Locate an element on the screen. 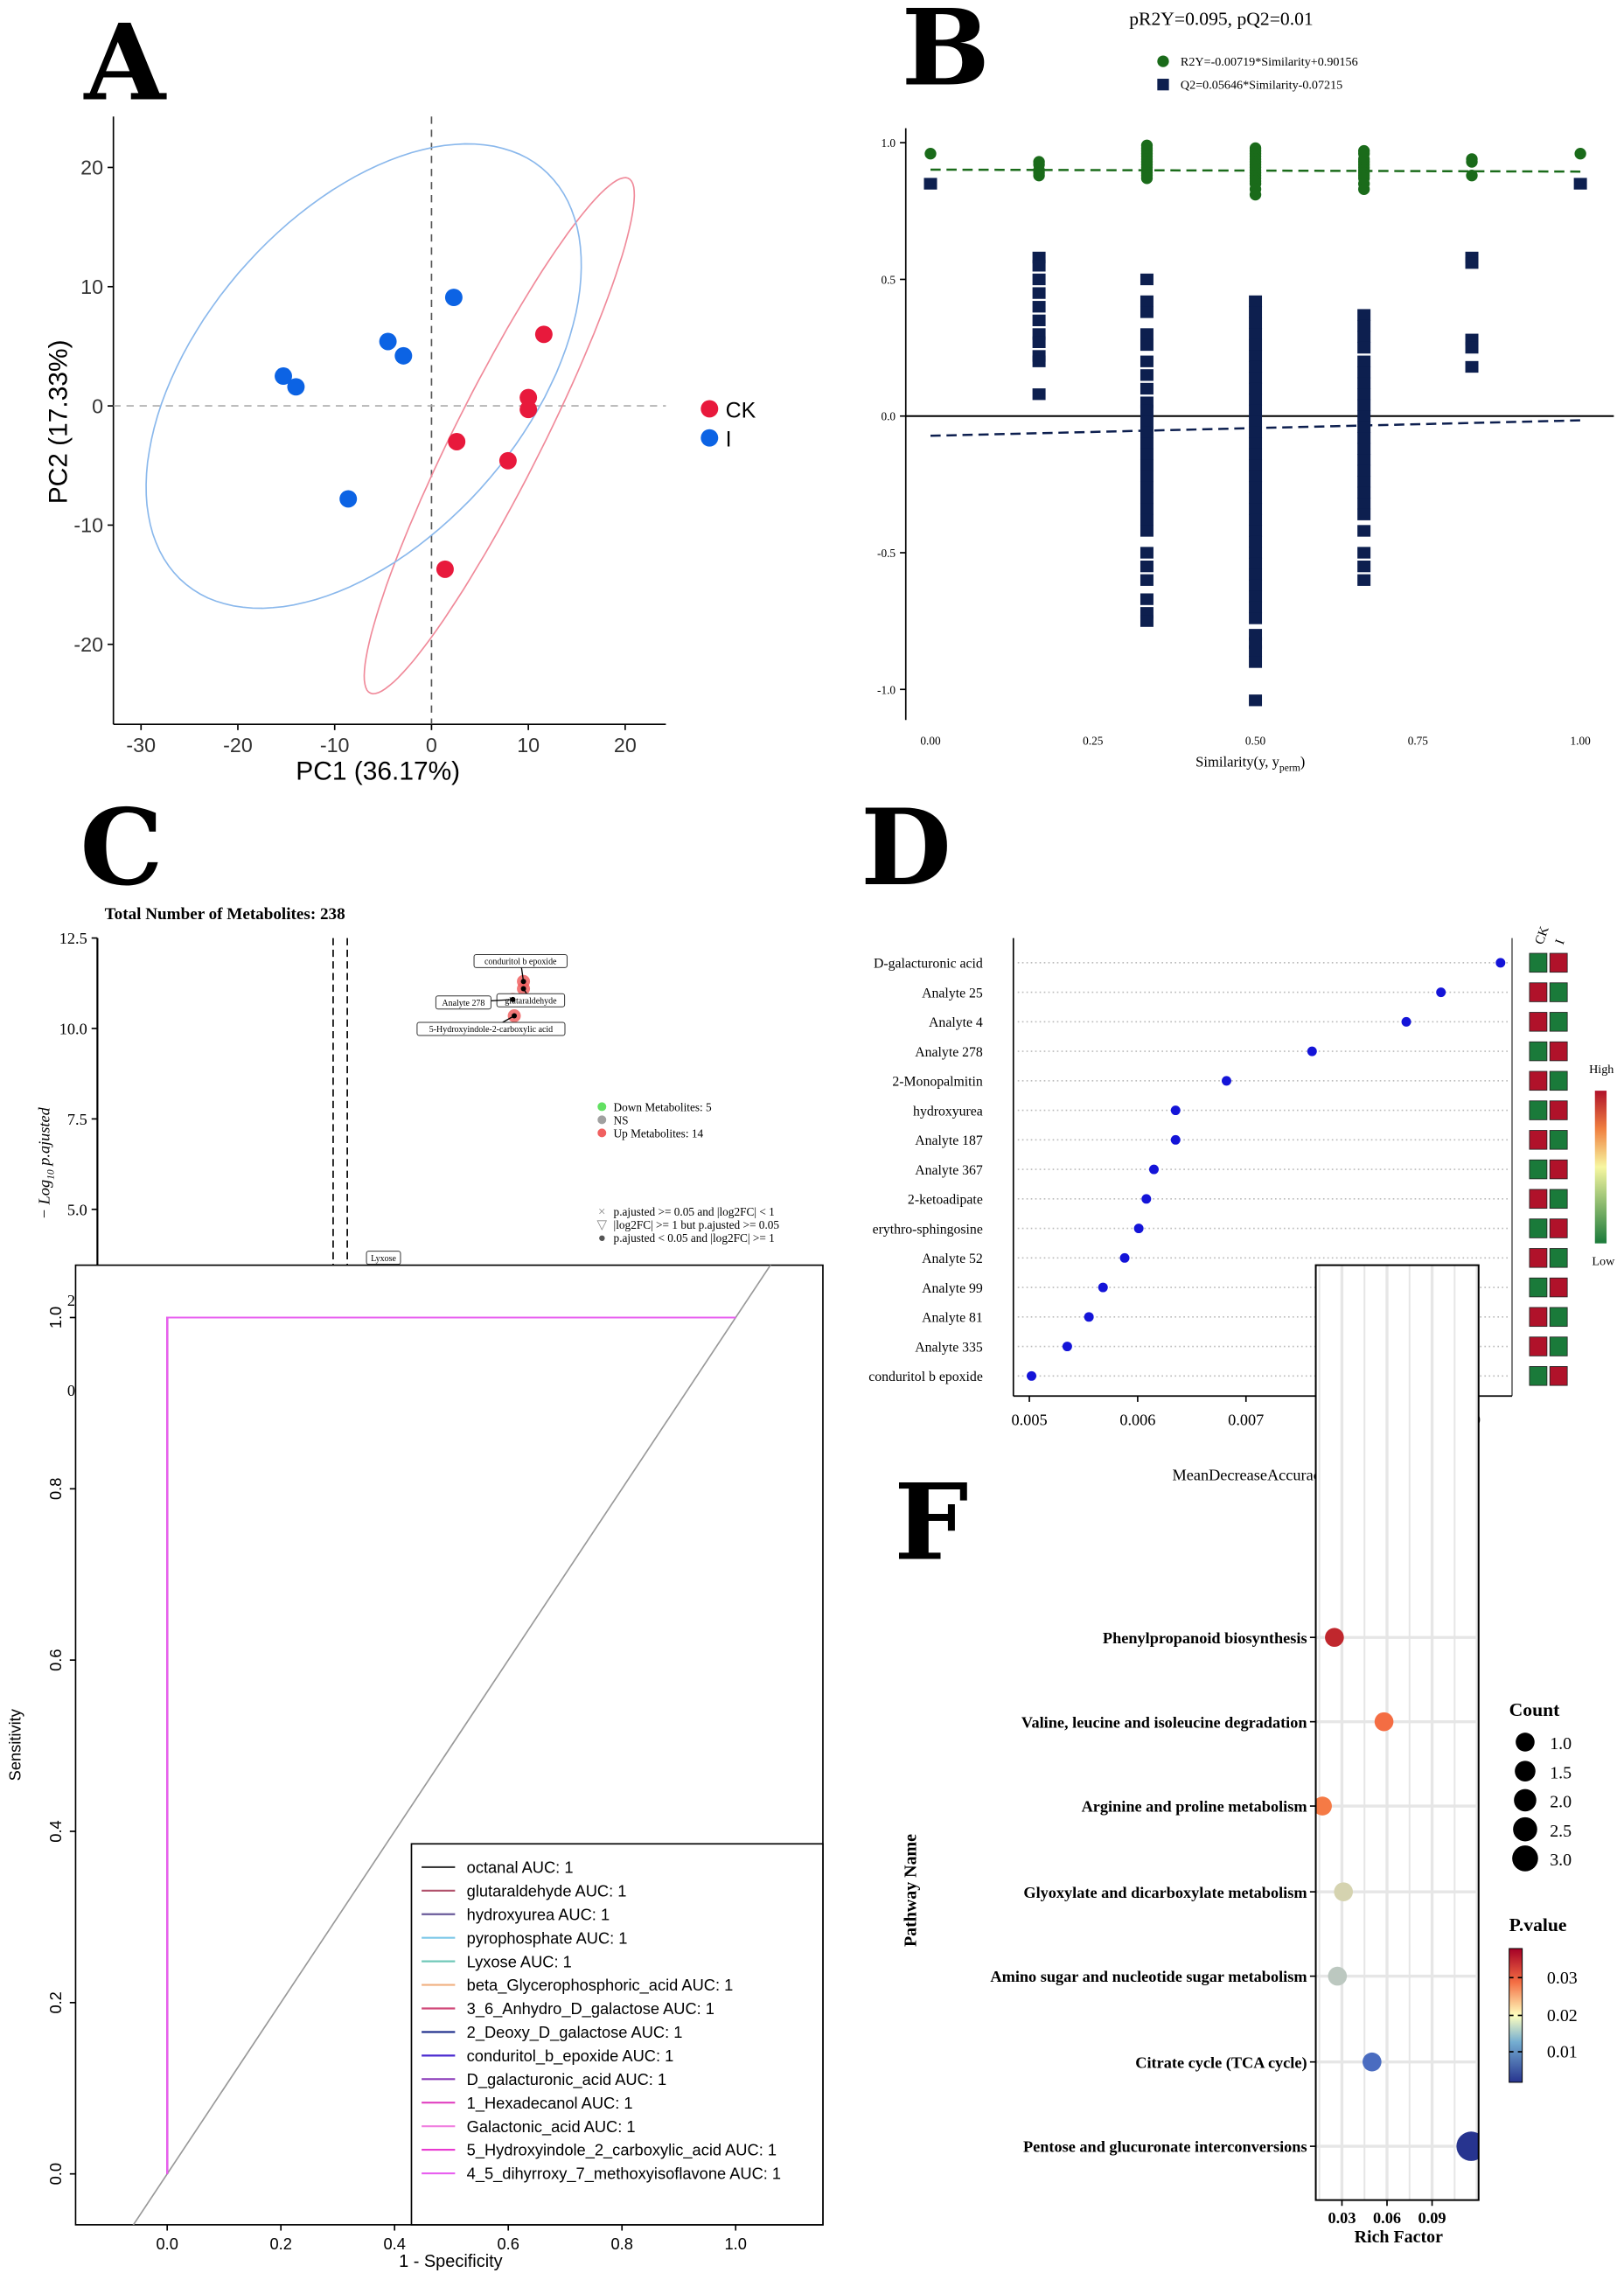 This screenshot has height=2273, width=1624. feature-label: 2-ketoadipate is located at coordinates (945, 1200).